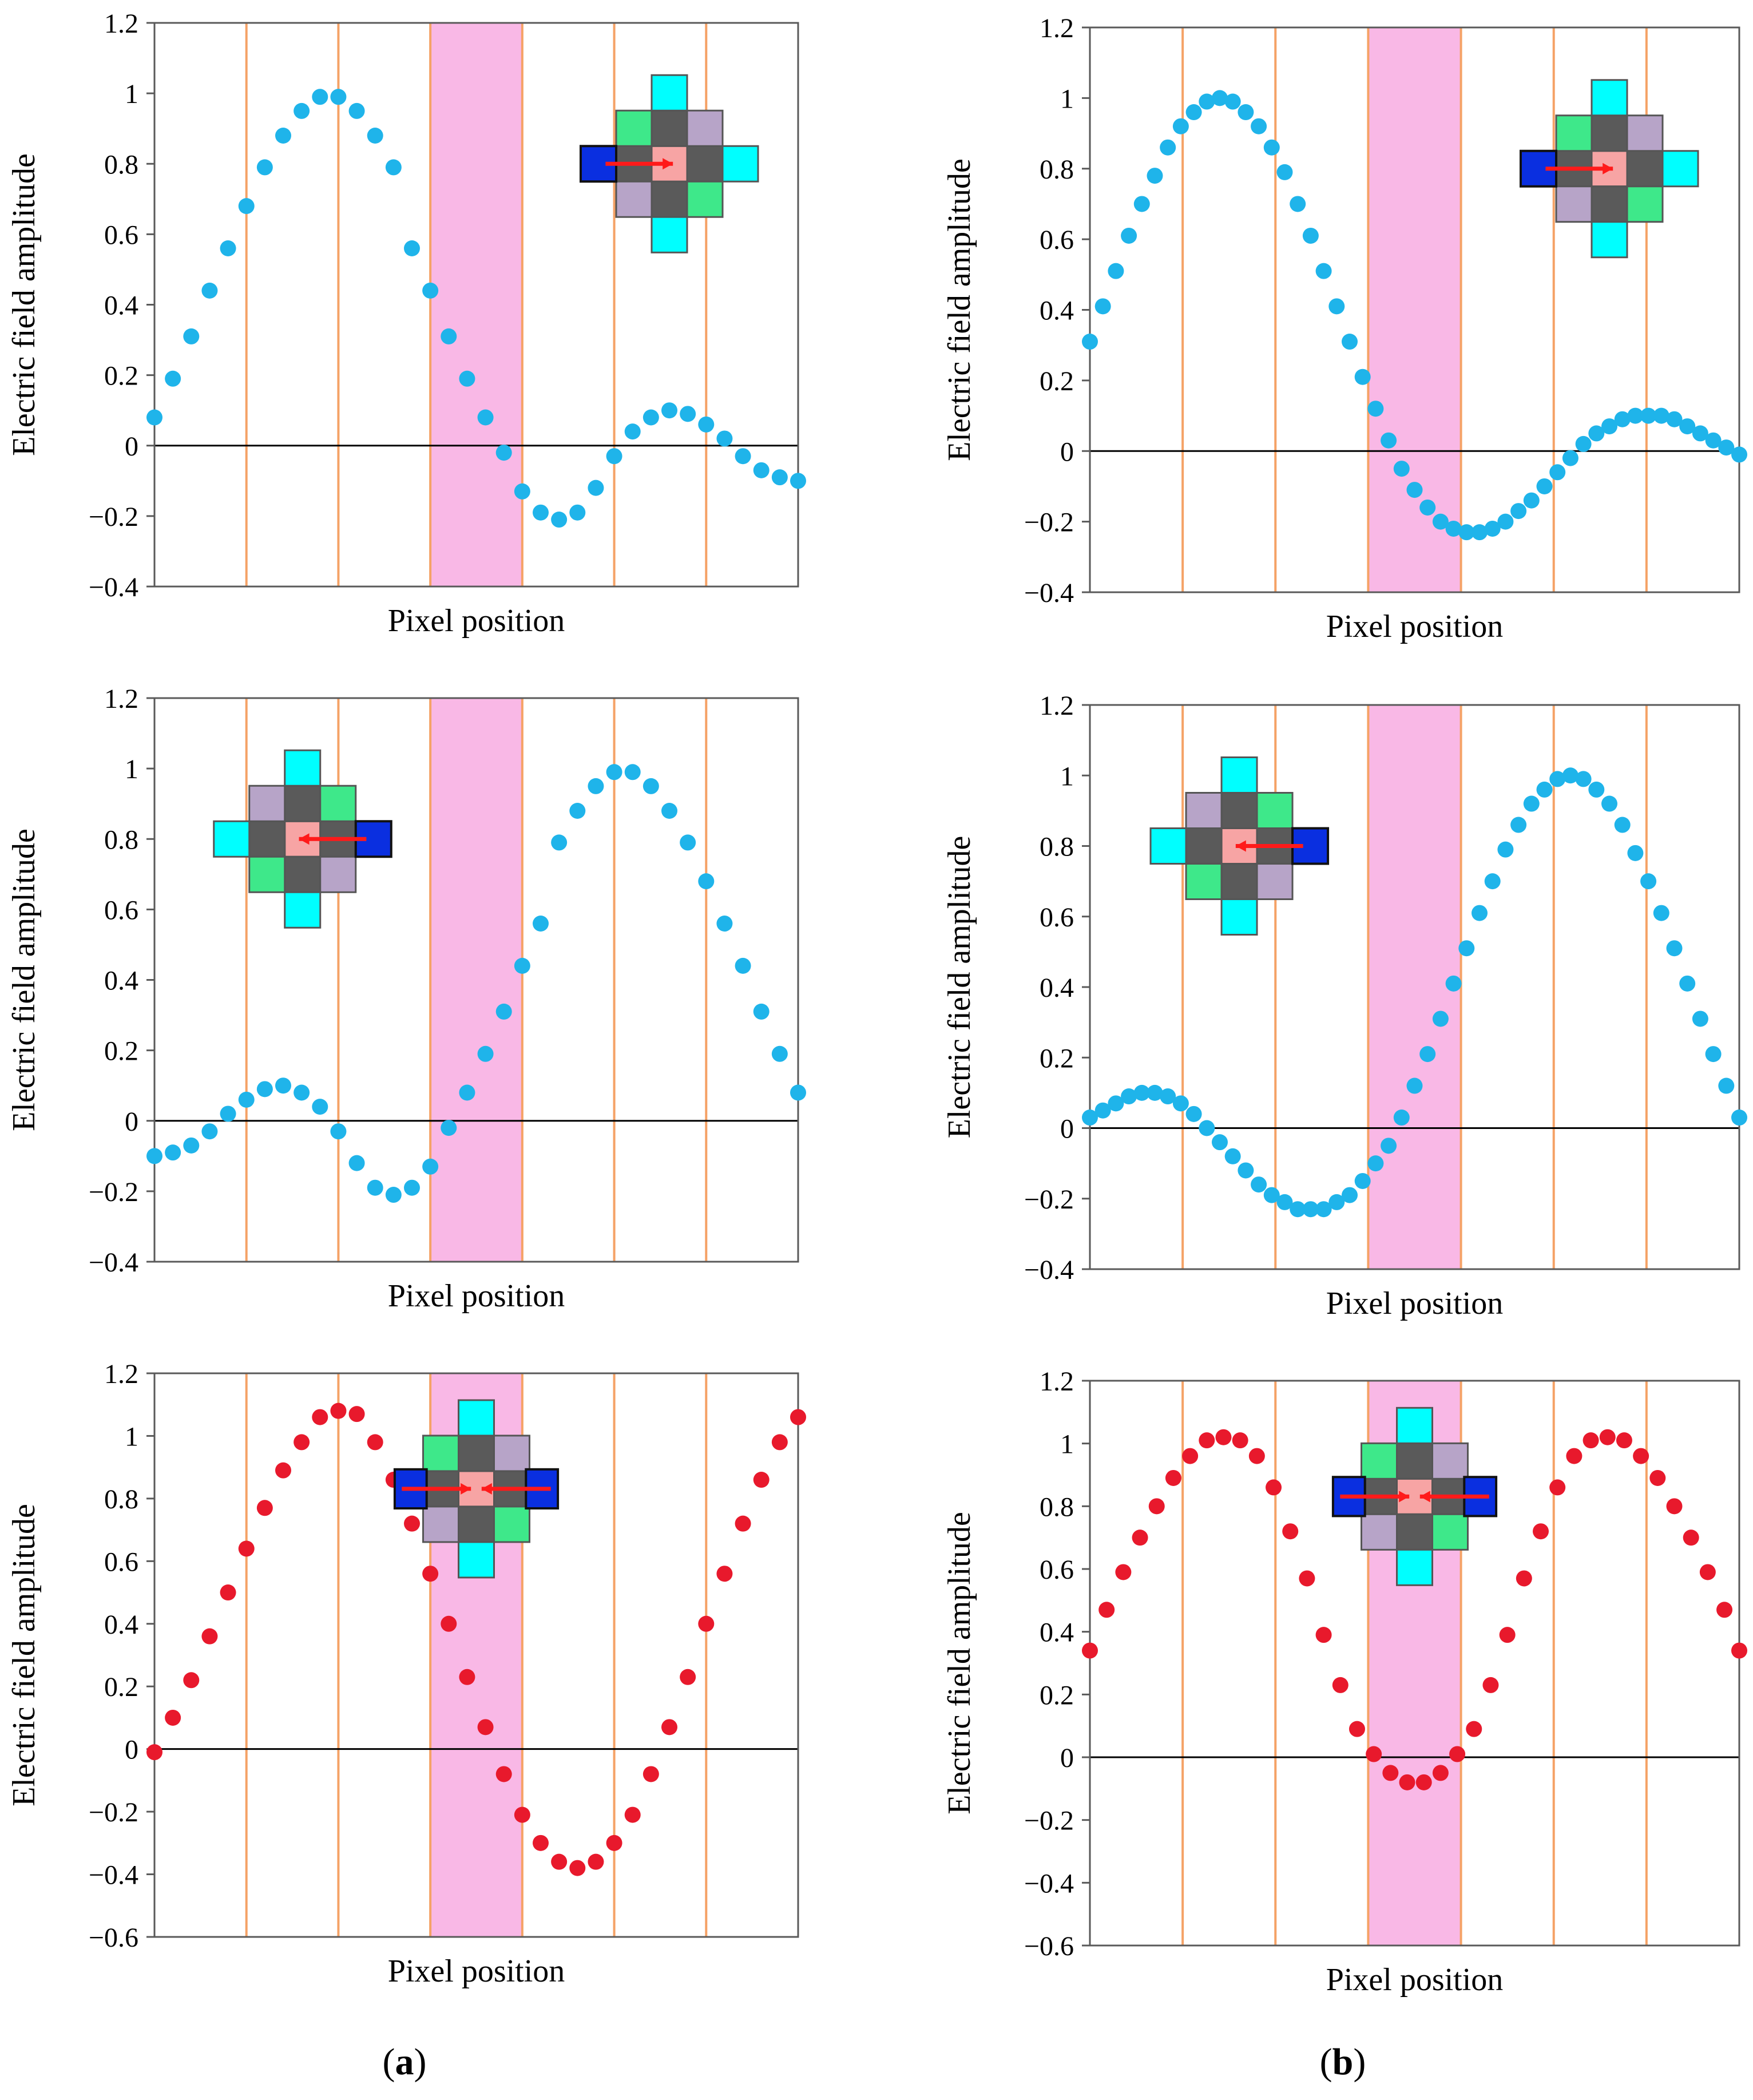 The height and width of the screenshot is (2100, 1753). Describe the element at coordinates (1049, 1270) in the screenshot. I see `b-mid-ytick-label-8: −0.4` at that location.